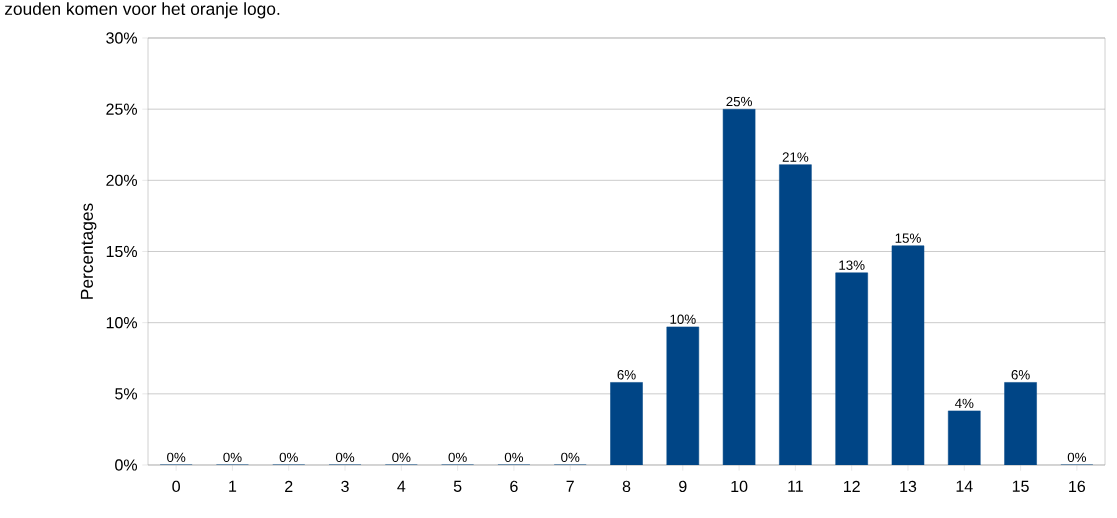 The height and width of the screenshot is (518, 1117). What do you see at coordinates (683, 486) in the screenshot?
I see `x-tick-label: 9` at bounding box center [683, 486].